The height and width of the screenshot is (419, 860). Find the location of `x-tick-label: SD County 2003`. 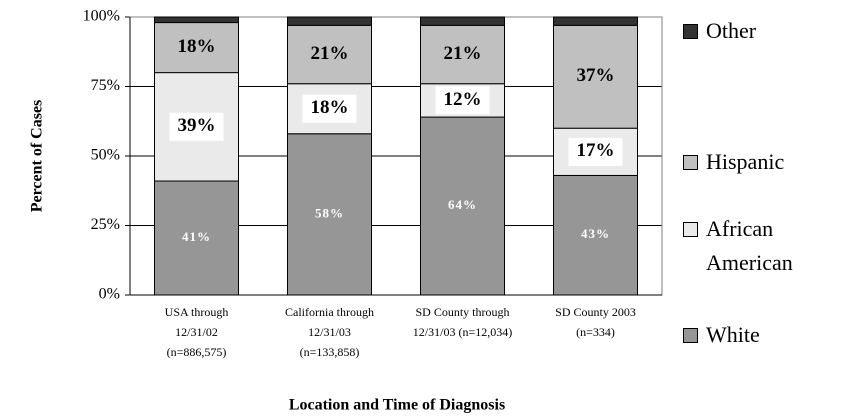

x-tick-label: SD County 2003 is located at coordinates (595, 312).